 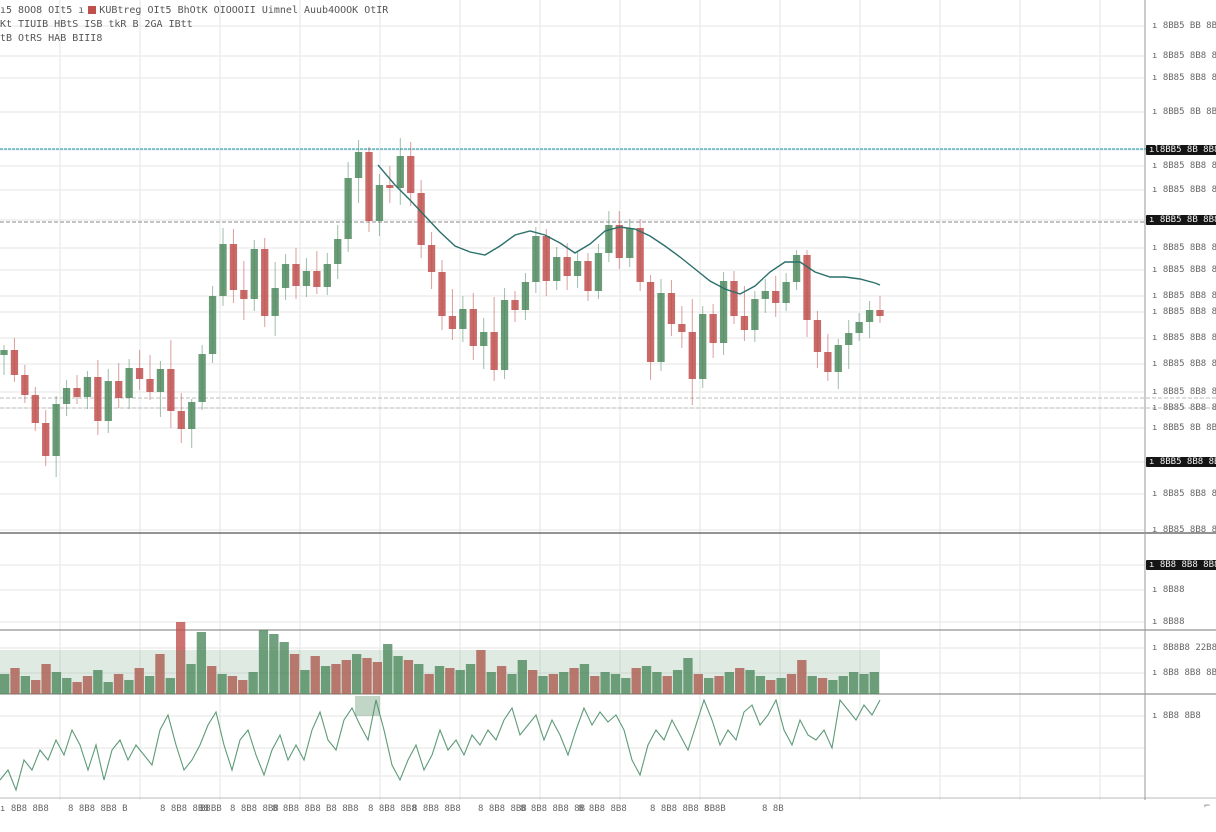 I want to click on y-axis-tick-label: ı 8BB5 BB 8B, so click(x=1184, y=26).